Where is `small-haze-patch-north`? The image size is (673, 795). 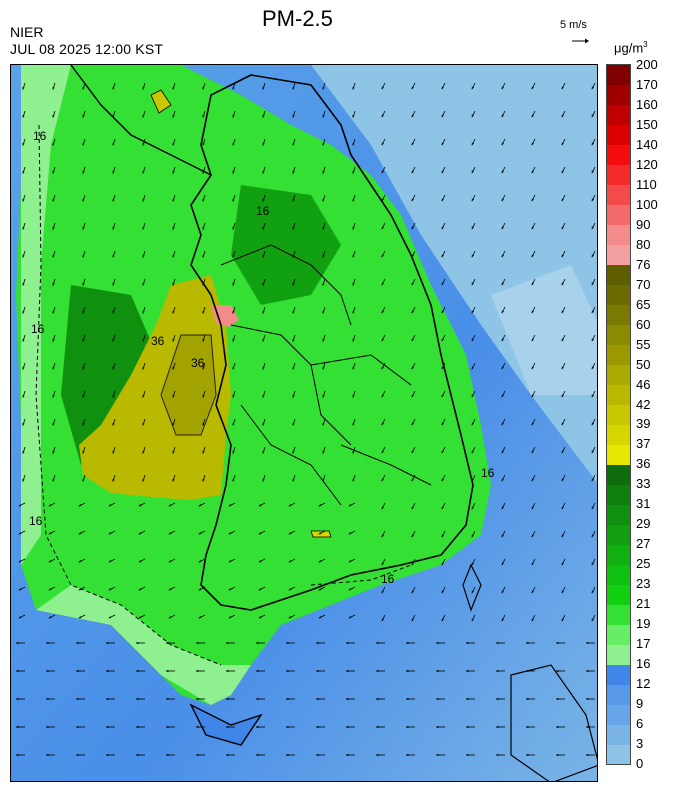
small-haze-patch-north is located at coordinates (161, 101).